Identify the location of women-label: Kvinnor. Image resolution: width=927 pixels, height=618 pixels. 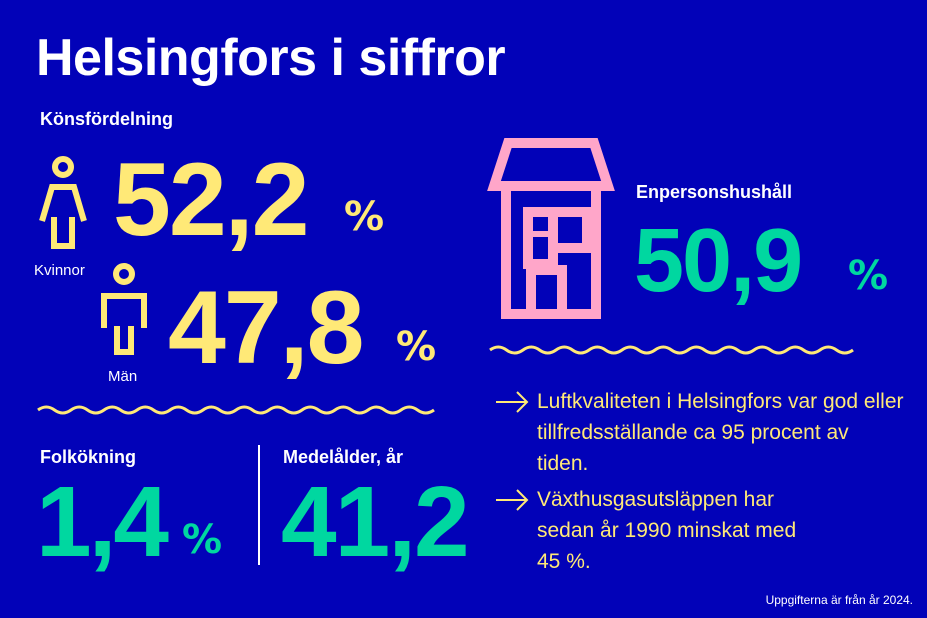
(59, 270).